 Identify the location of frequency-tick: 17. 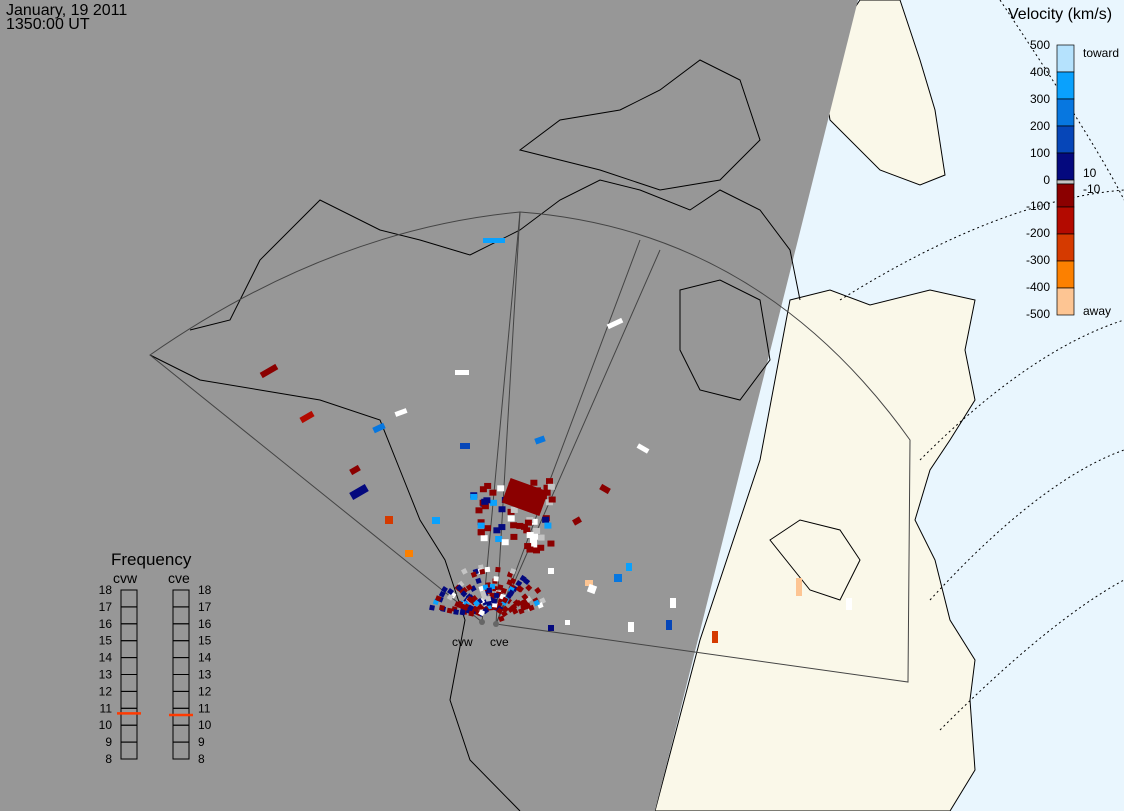
(205, 607).